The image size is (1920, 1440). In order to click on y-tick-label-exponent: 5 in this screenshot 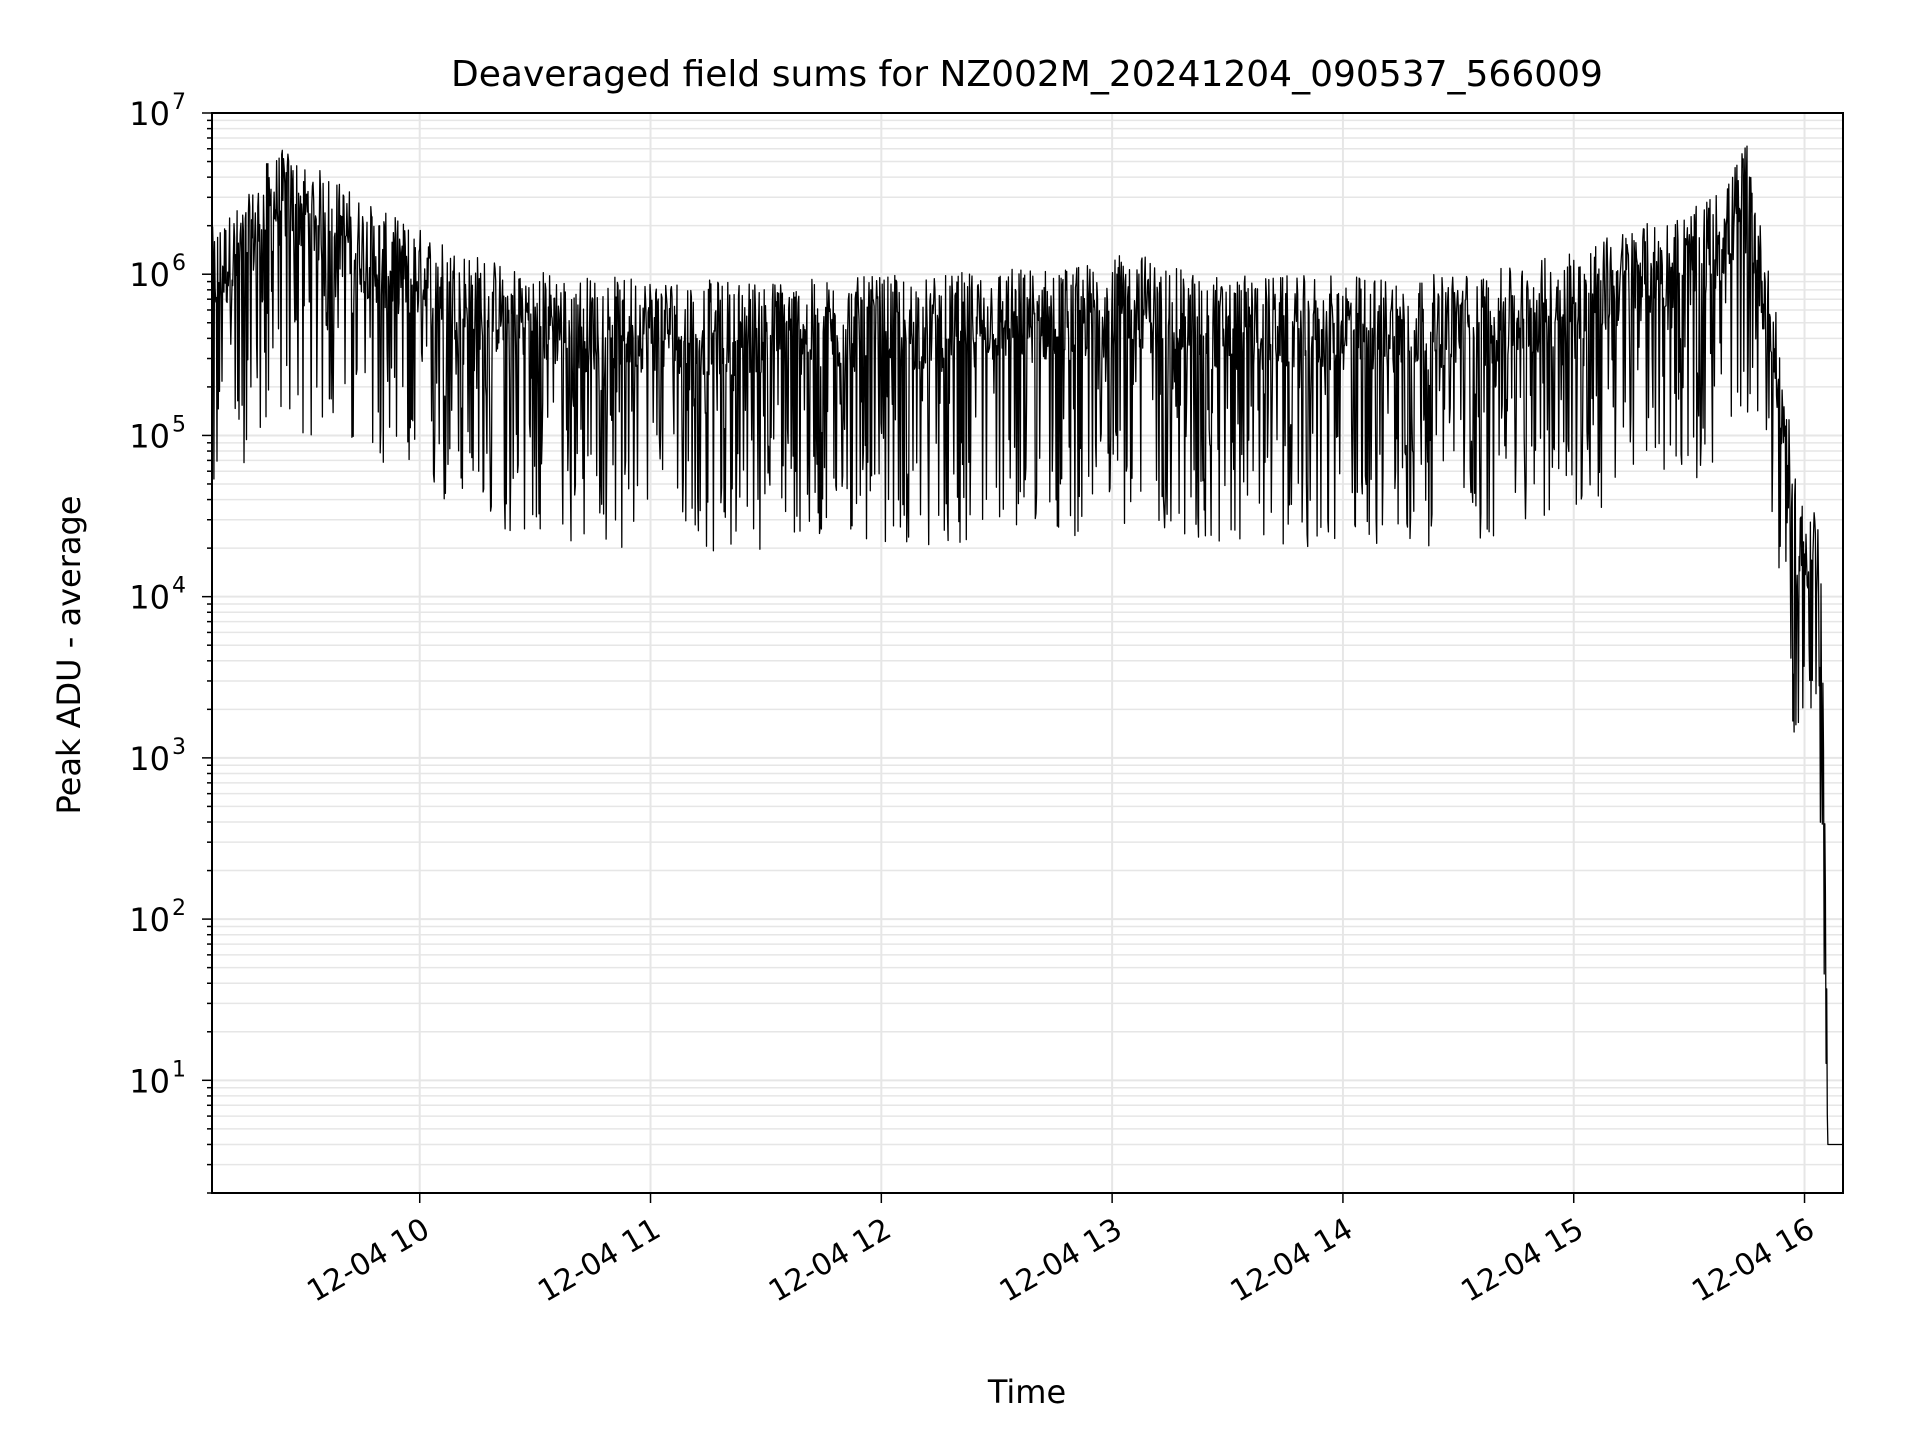, I will do `click(179, 424)`.